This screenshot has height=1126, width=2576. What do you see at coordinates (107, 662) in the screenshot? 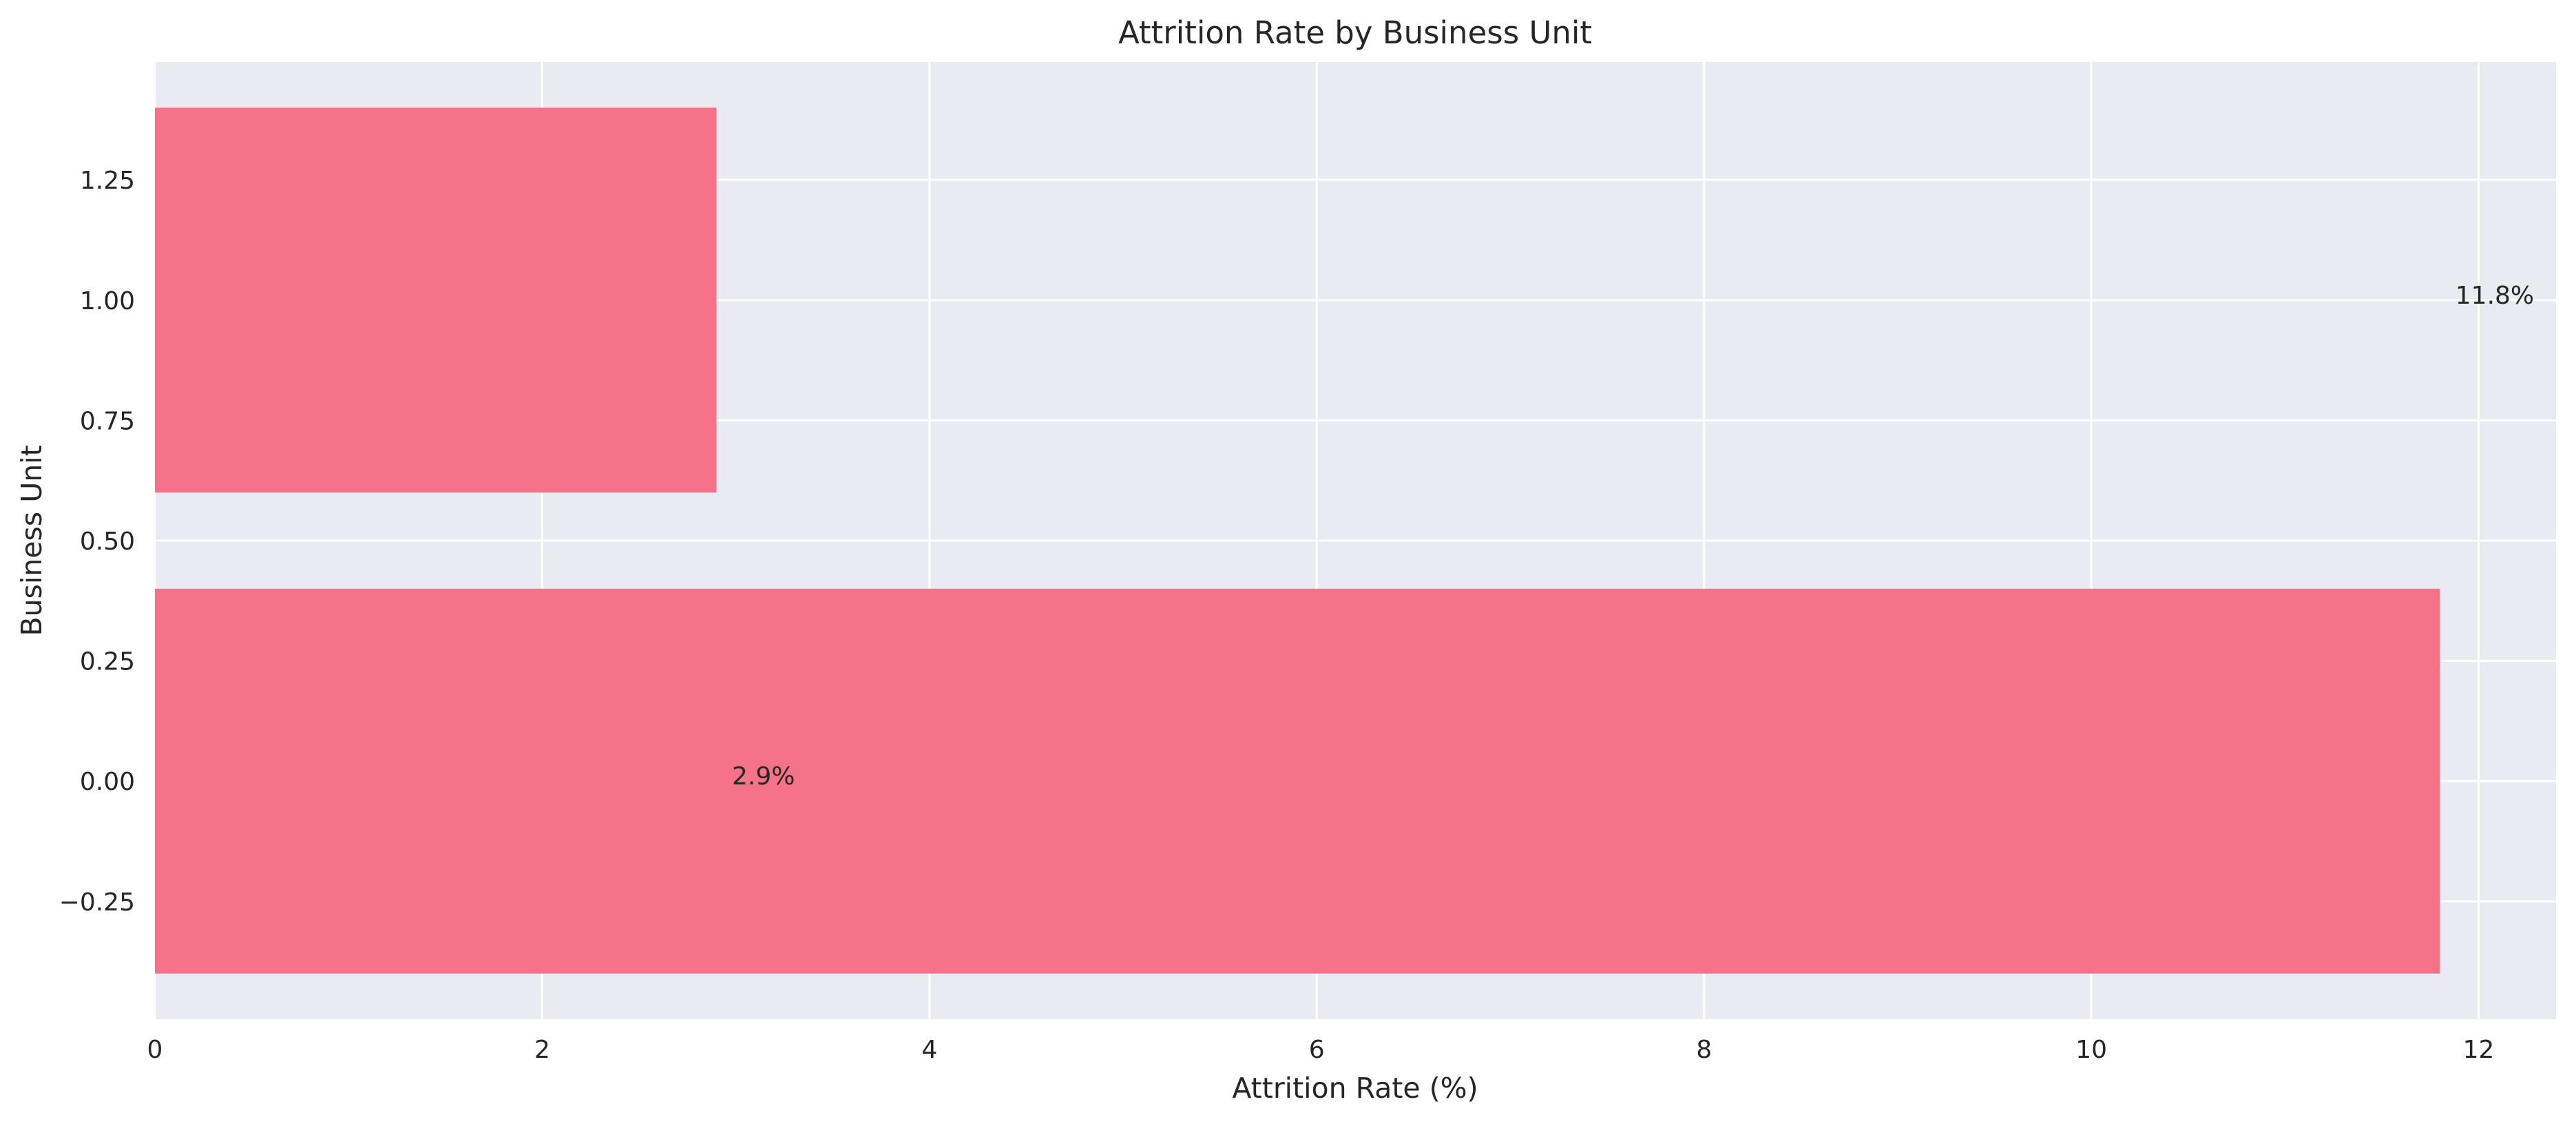
I see `y-tick-label: 0.25` at bounding box center [107, 662].